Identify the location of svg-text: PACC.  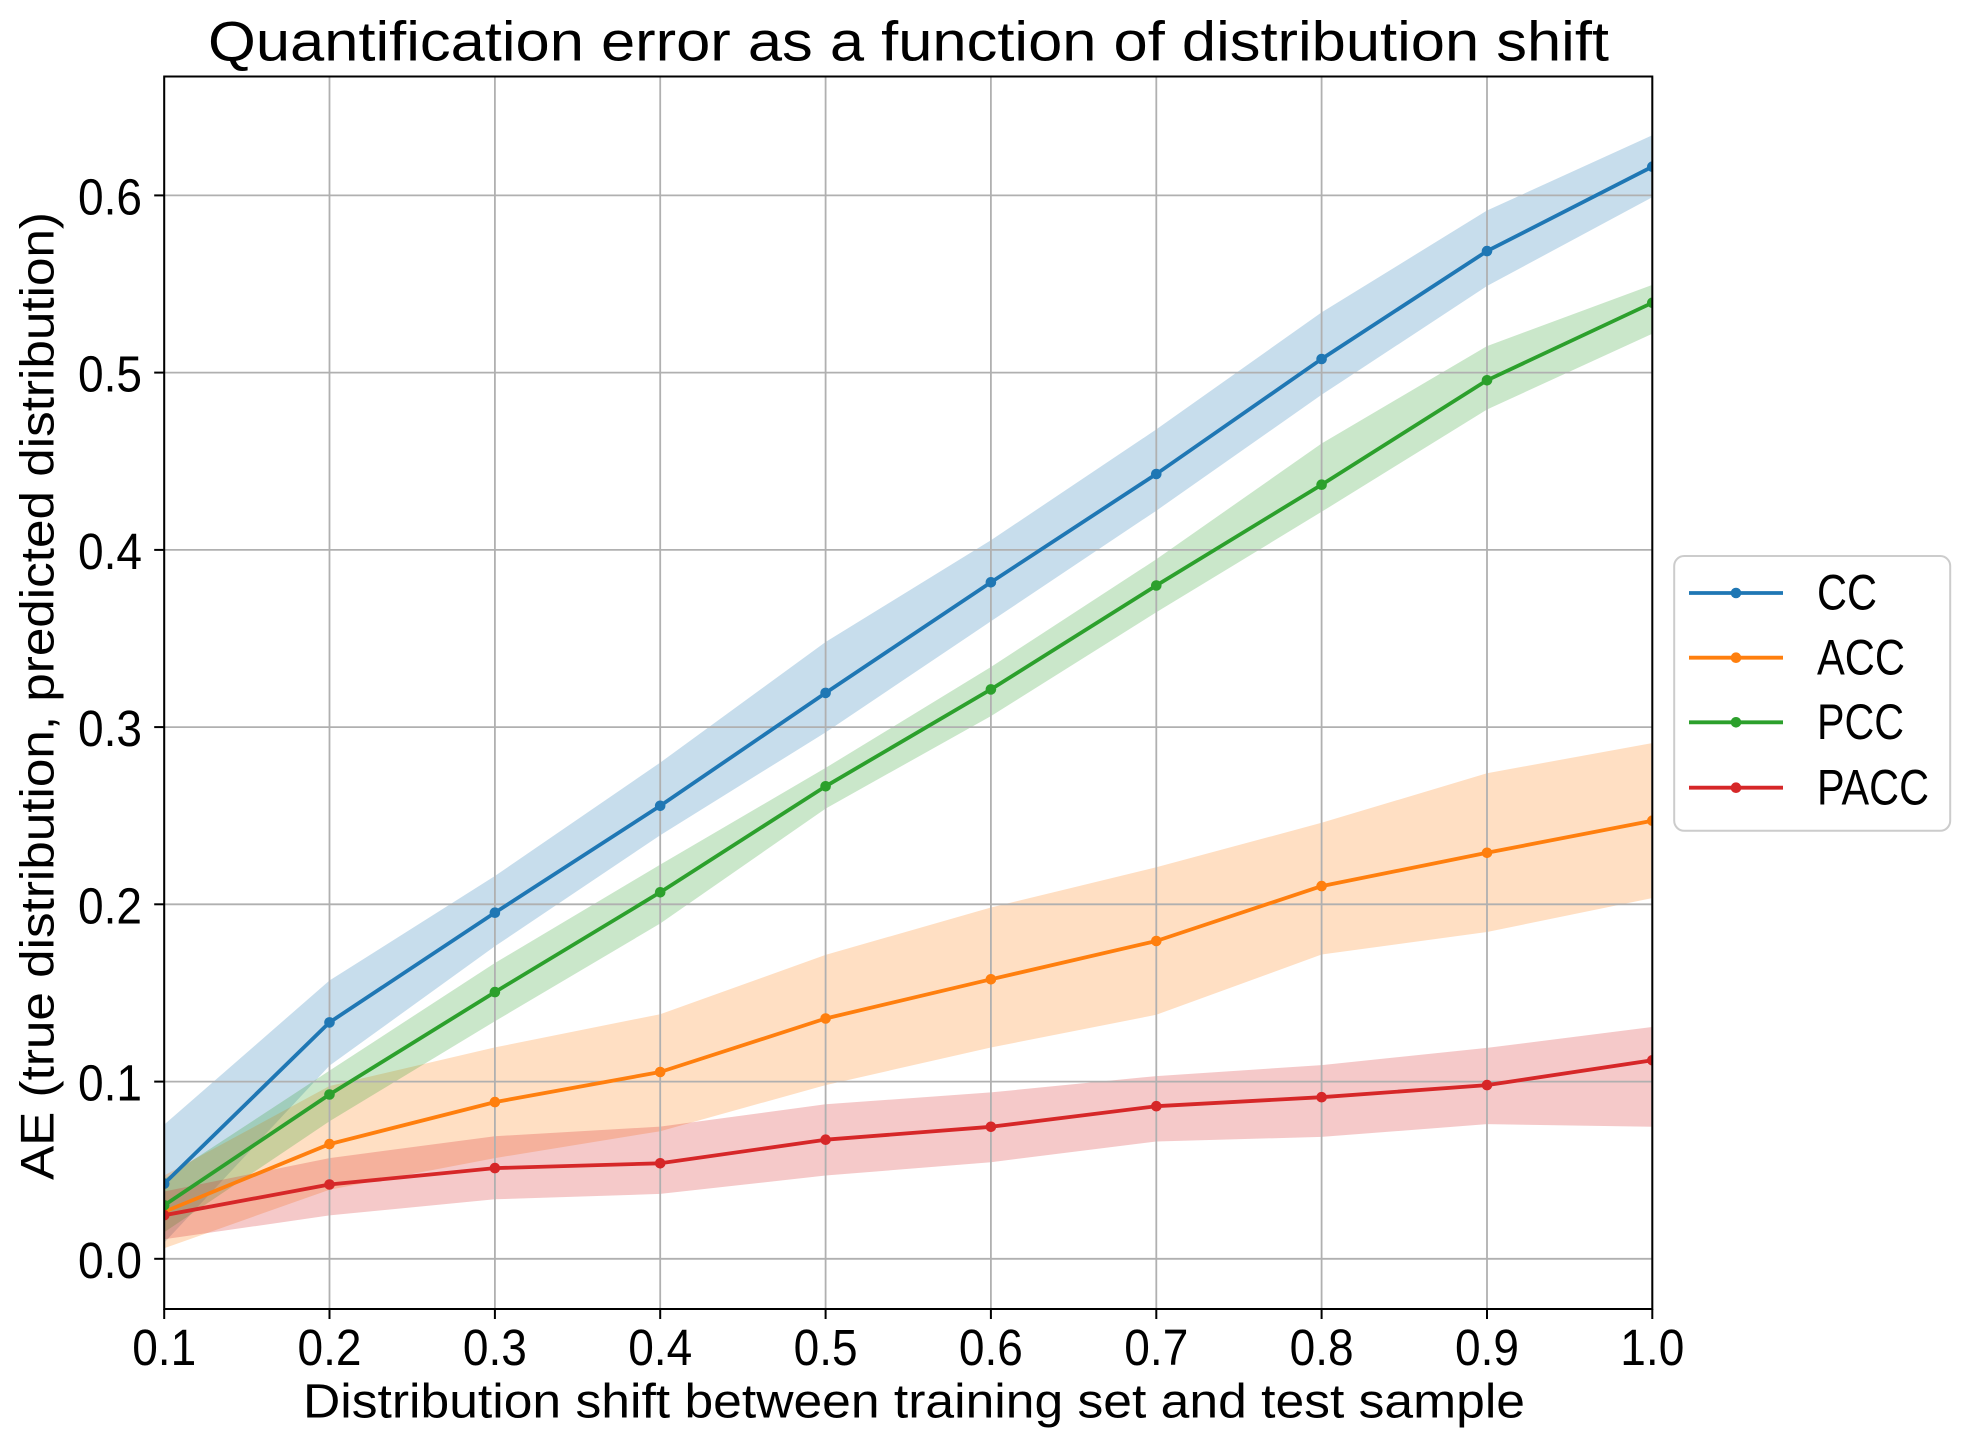
(1873, 787).